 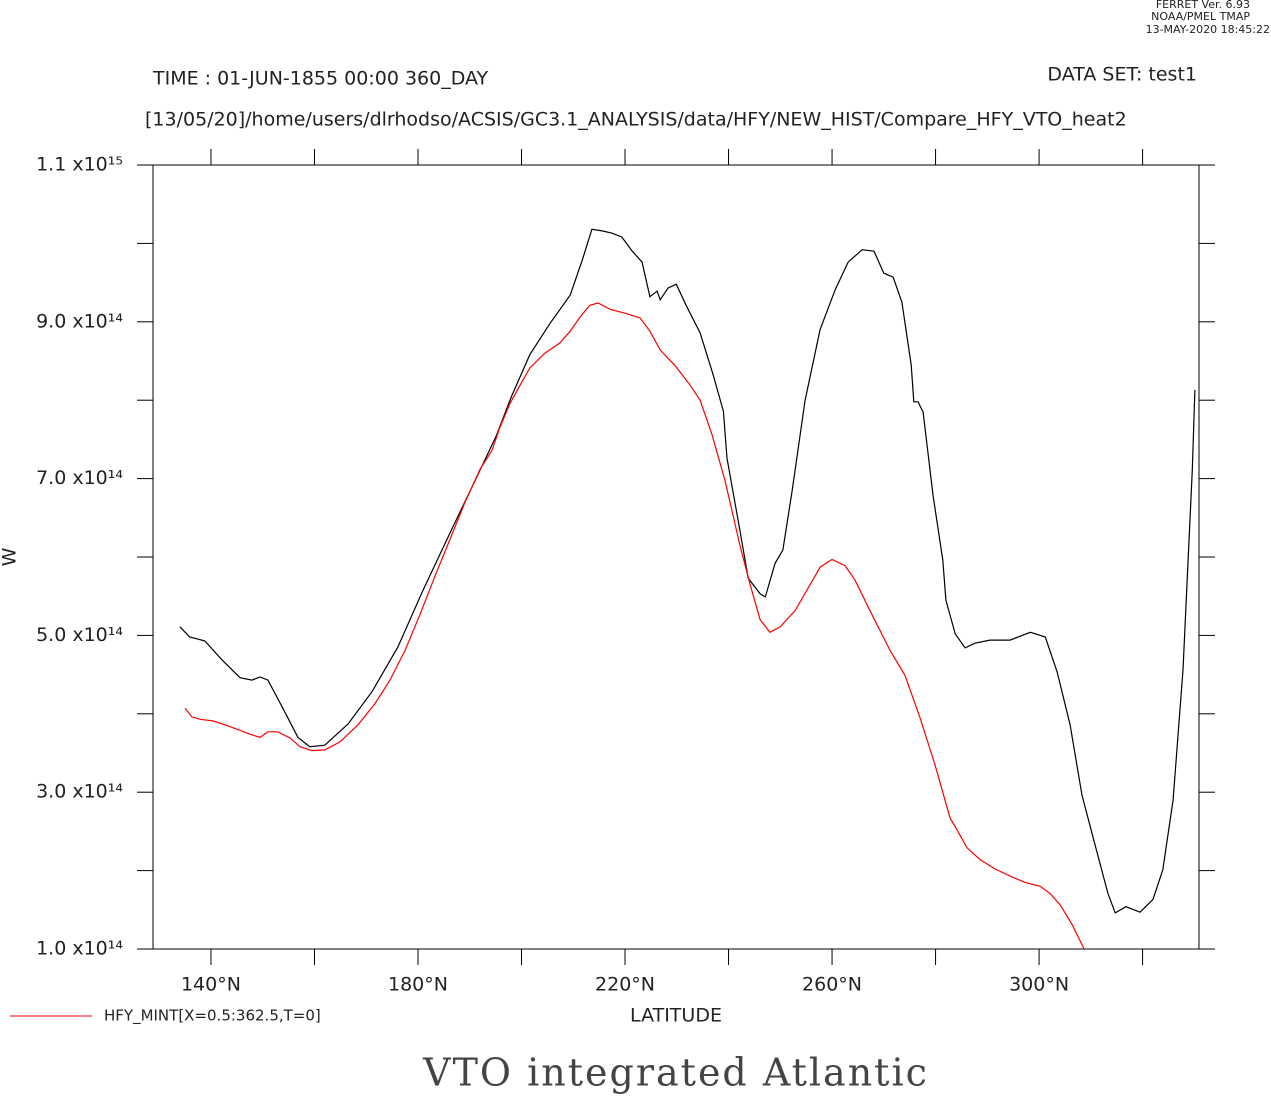 What do you see at coordinates (676, 1016) in the screenshot?
I see `x-axis-label: LATITUDE` at bounding box center [676, 1016].